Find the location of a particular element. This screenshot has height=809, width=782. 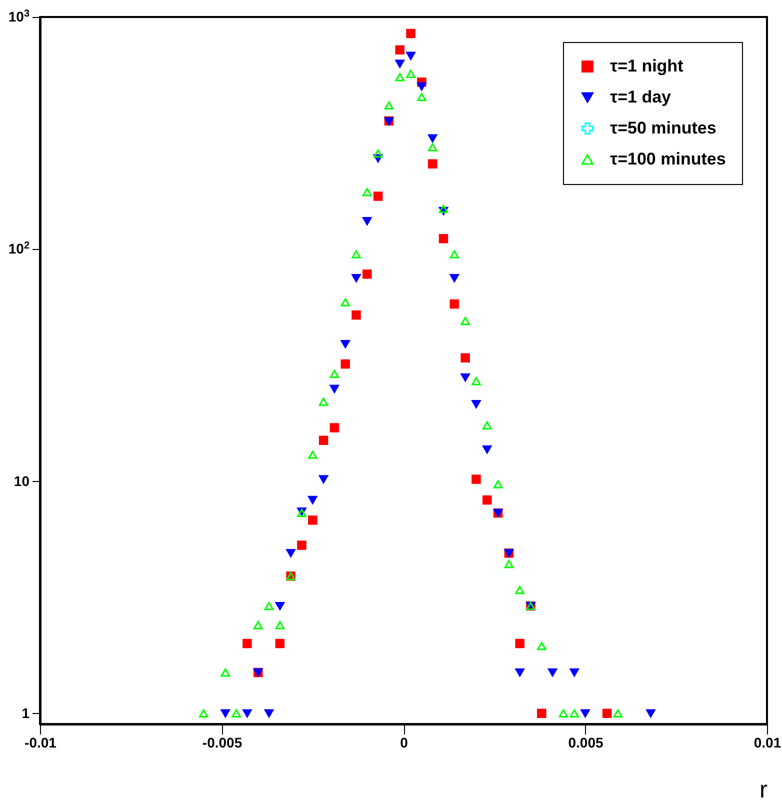

legend-label: τ=100 minutes is located at coordinates (668, 159).